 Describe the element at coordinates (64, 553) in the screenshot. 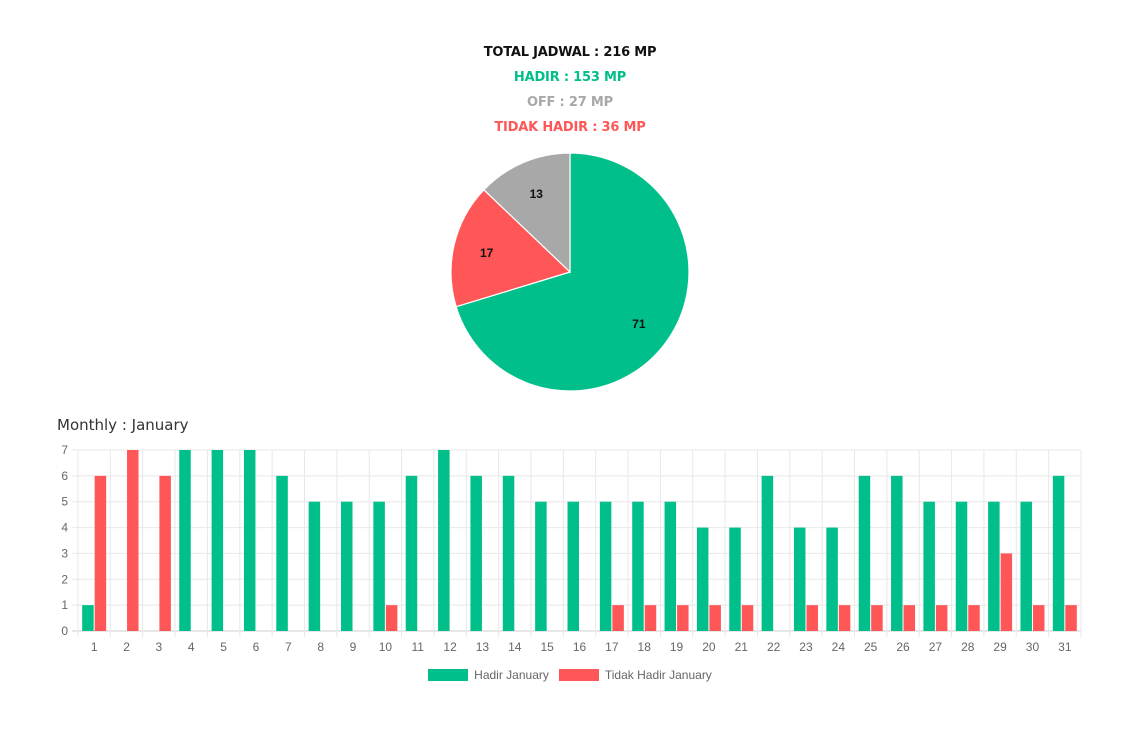

I see `y-tick-label: 3` at that location.